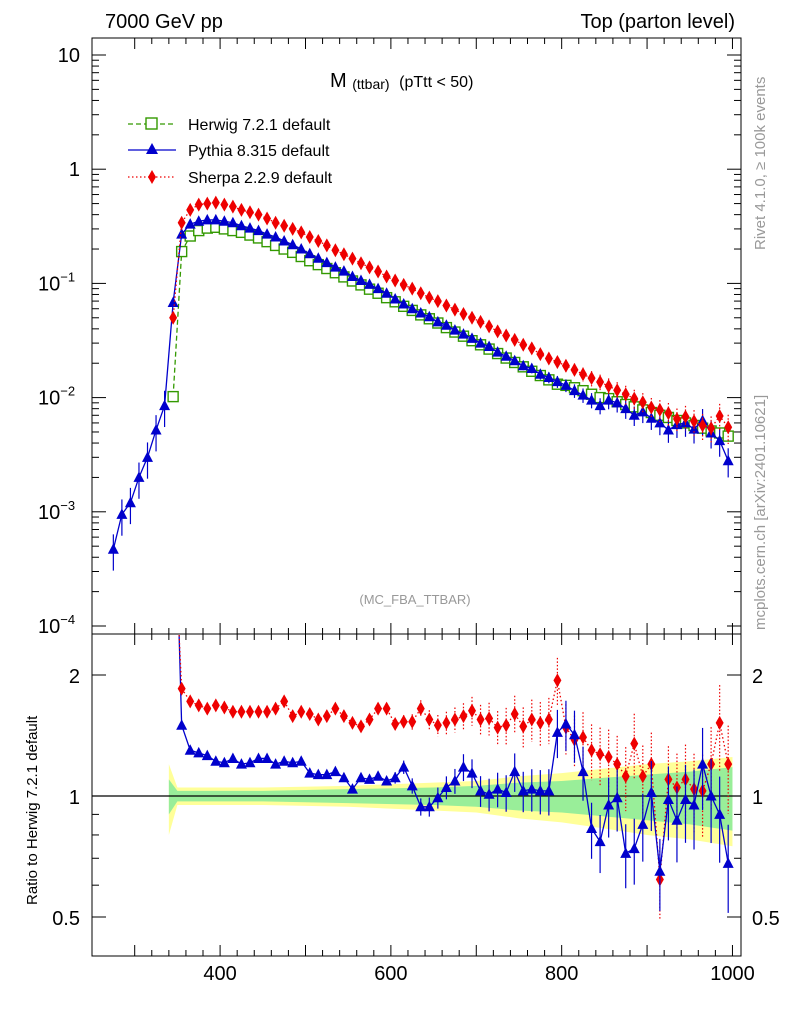 This screenshot has width=786, height=1024. I want to click on y-tick-label-exp: −1, so click(67, 276).